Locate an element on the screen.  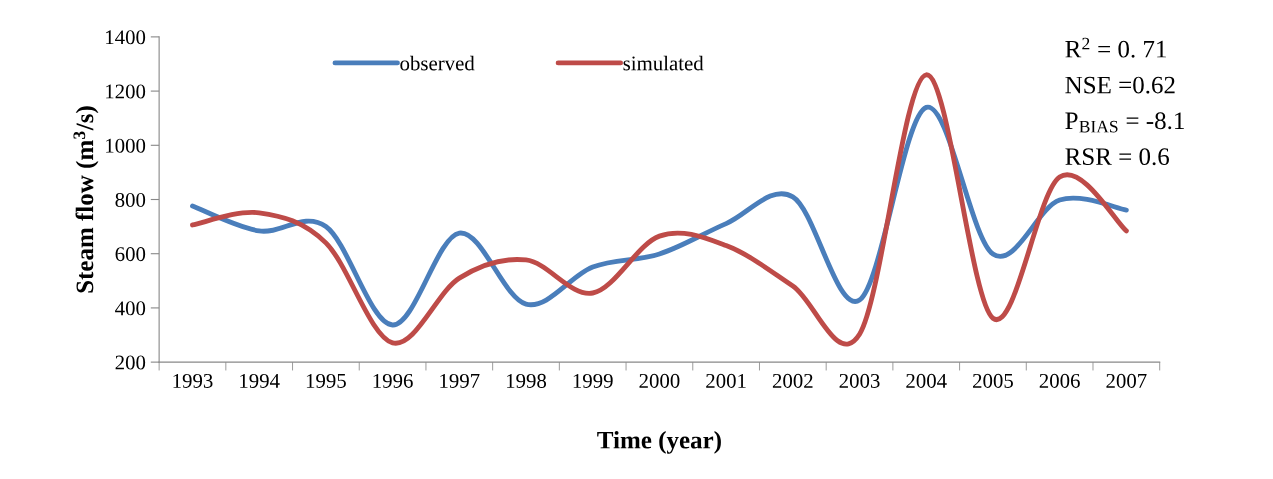
x-tick-label: 1993 is located at coordinates (193, 380).